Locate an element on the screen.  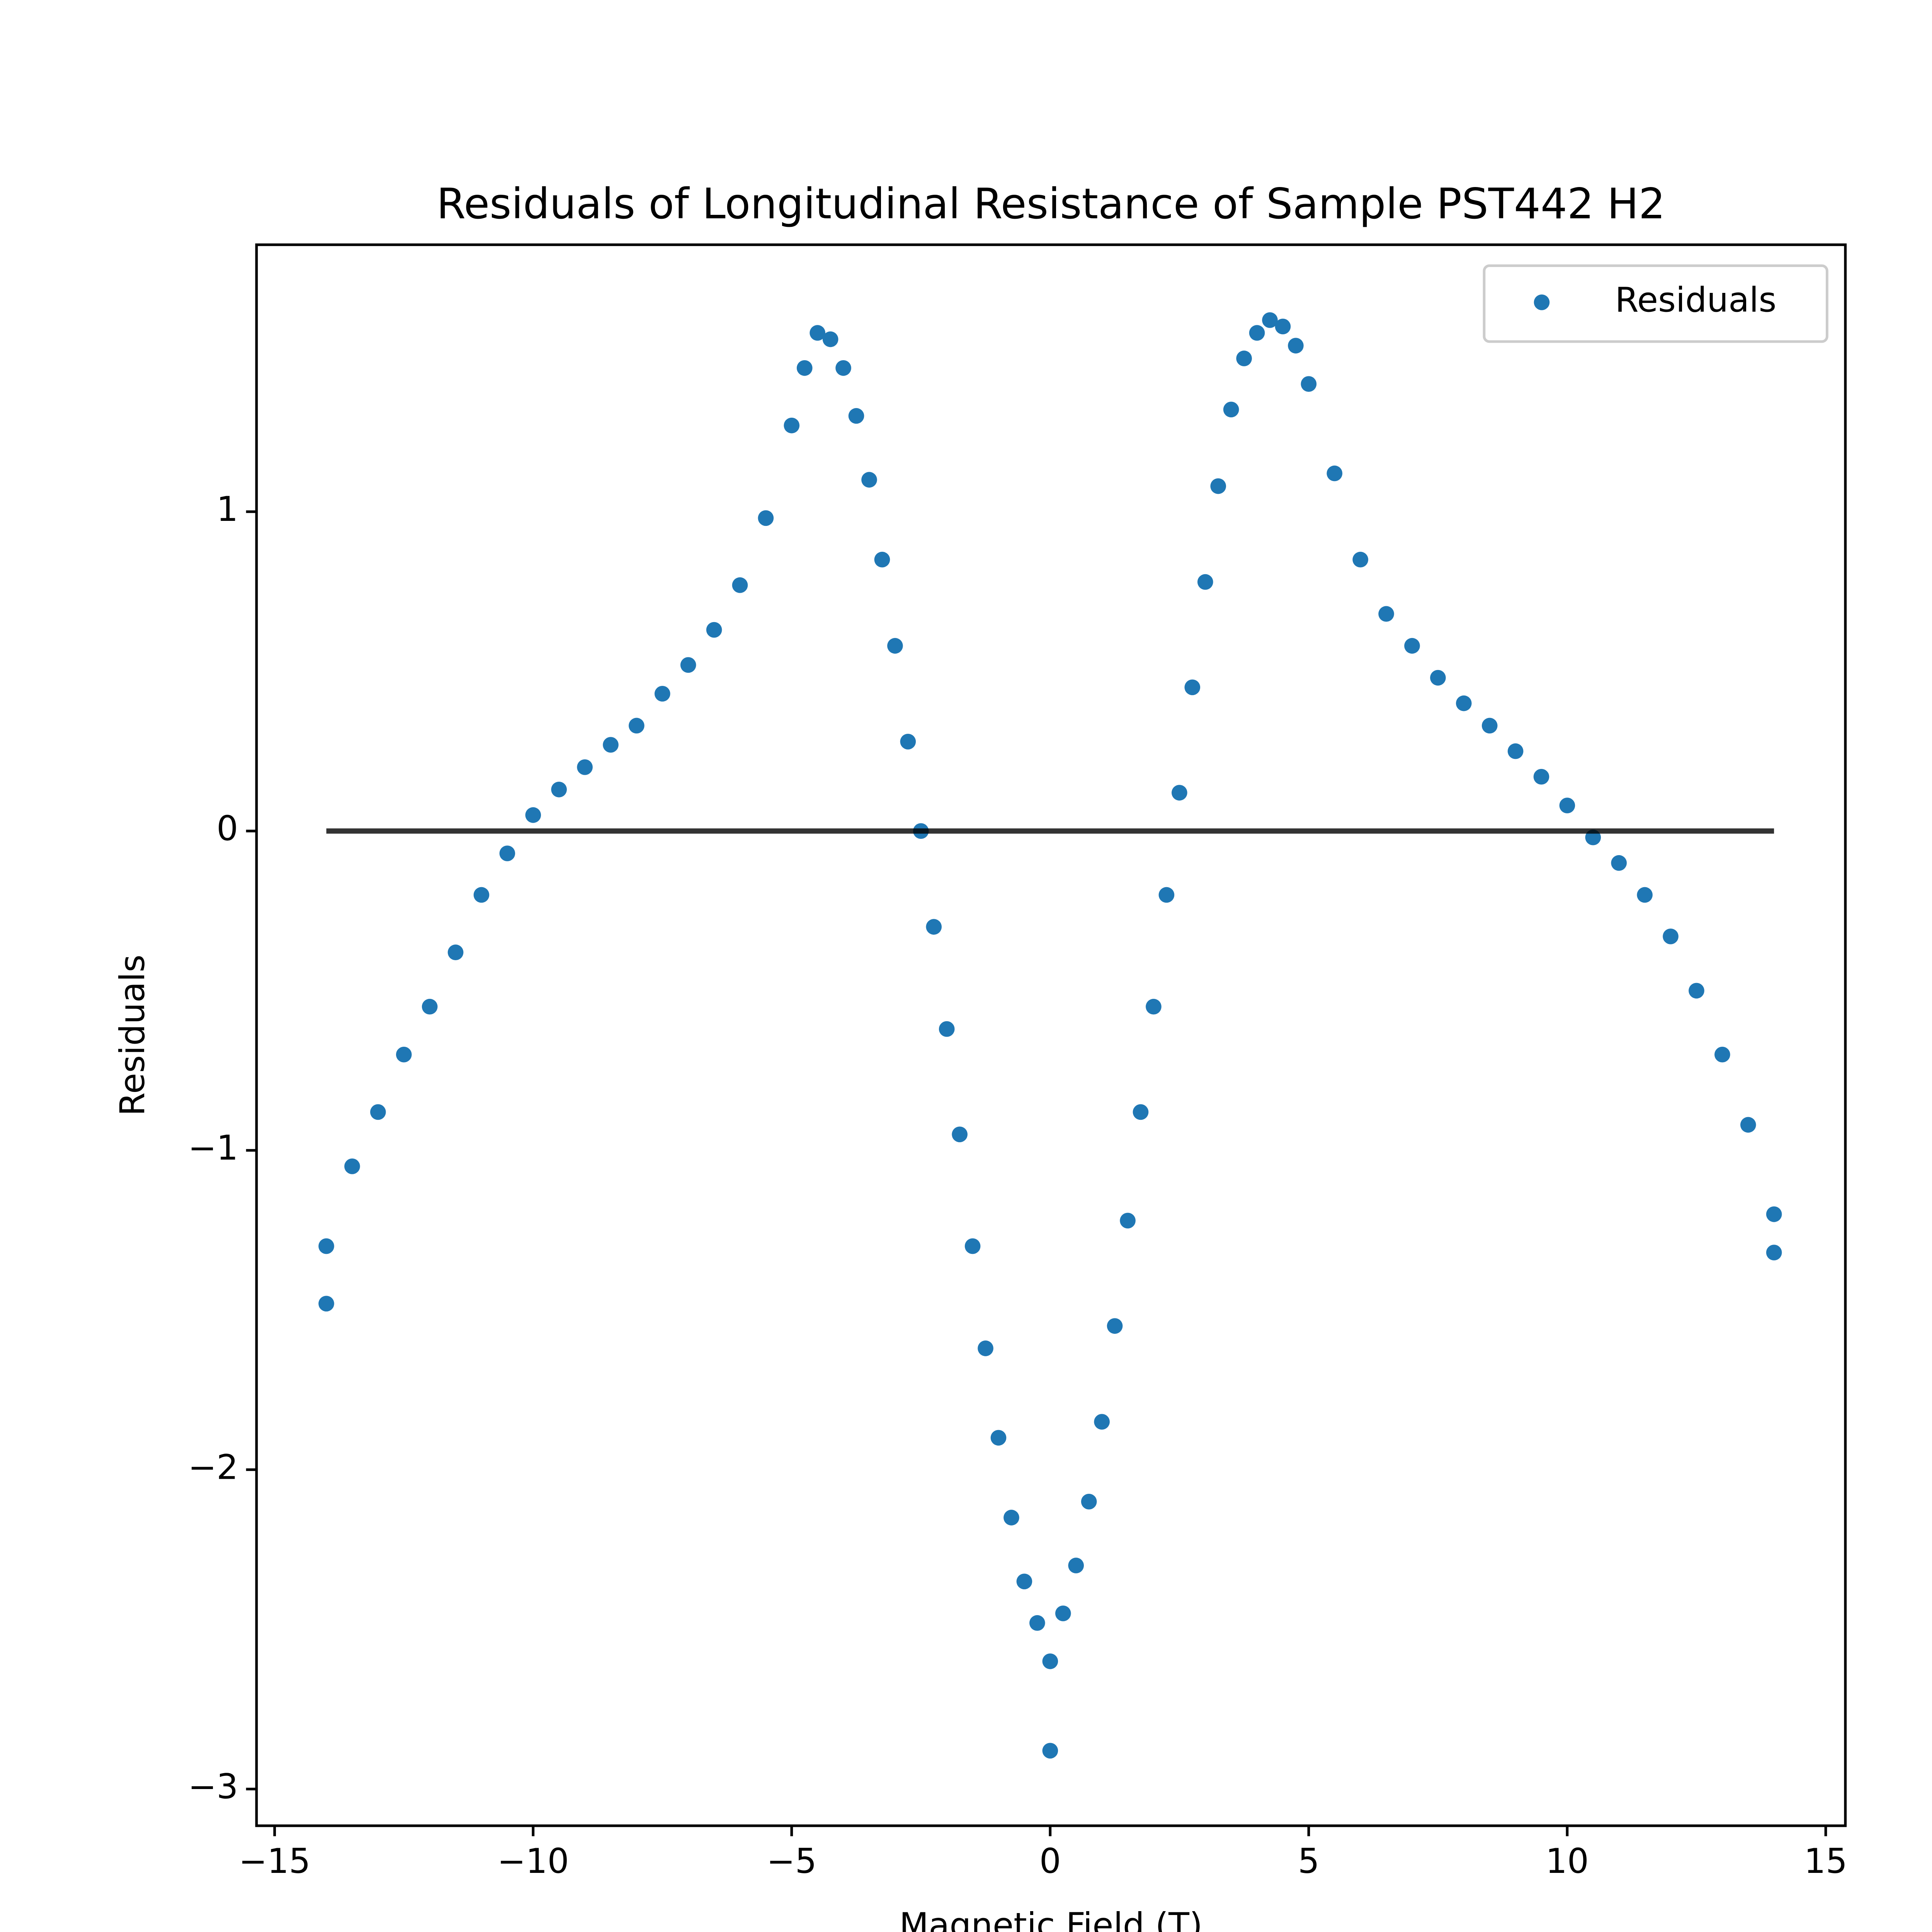
x-tick-label: 0 is located at coordinates (1050, 1861).